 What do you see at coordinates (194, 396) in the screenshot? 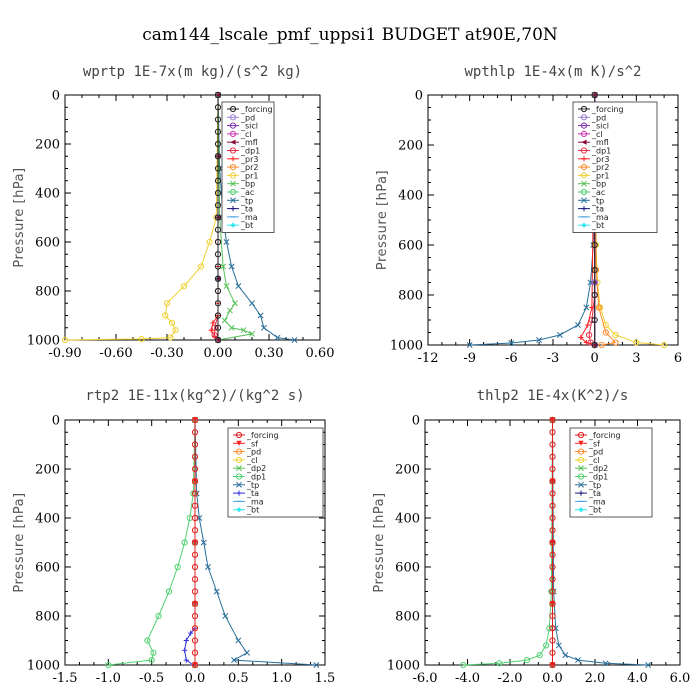
I see `panel-title: rtp2 1E-11x(kg^2)/(kg^2 s)` at bounding box center [194, 396].